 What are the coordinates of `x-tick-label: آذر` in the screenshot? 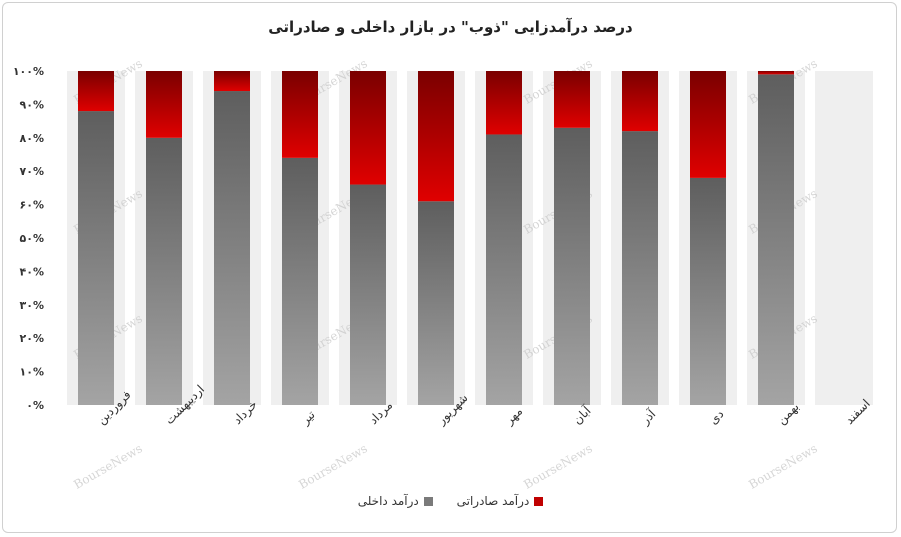 It's located at (648, 417).